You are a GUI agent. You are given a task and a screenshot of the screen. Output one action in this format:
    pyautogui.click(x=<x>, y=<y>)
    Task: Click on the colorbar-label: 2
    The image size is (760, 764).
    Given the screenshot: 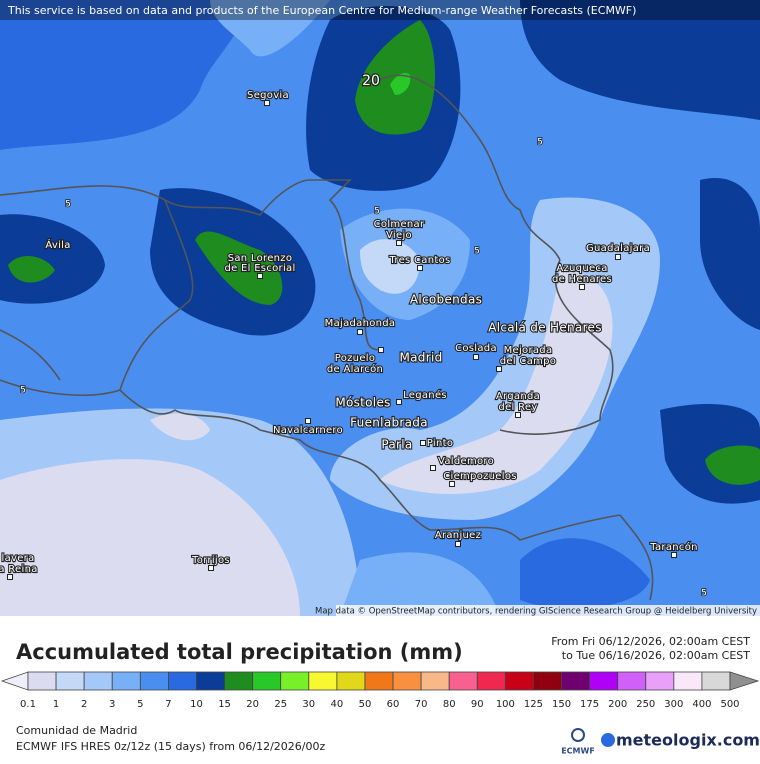 What is the action you would take?
    pyautogui.click(x=84, y=704)
    